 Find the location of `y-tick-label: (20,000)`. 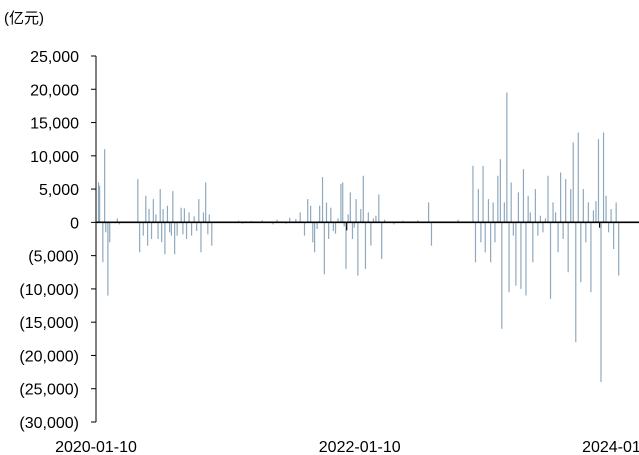

y-tick-label: (20,000) is located at coordinates (49, 356).